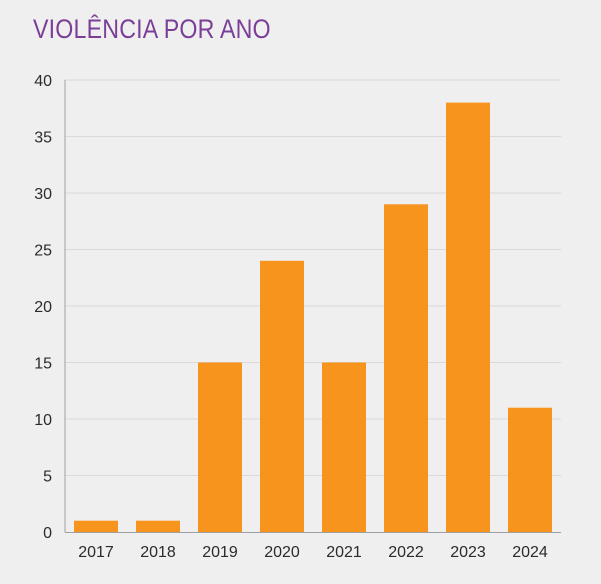  Describe the element at coordinates (96, 552) in the screenshot. I see `x-tick-label: 2017` at that location.